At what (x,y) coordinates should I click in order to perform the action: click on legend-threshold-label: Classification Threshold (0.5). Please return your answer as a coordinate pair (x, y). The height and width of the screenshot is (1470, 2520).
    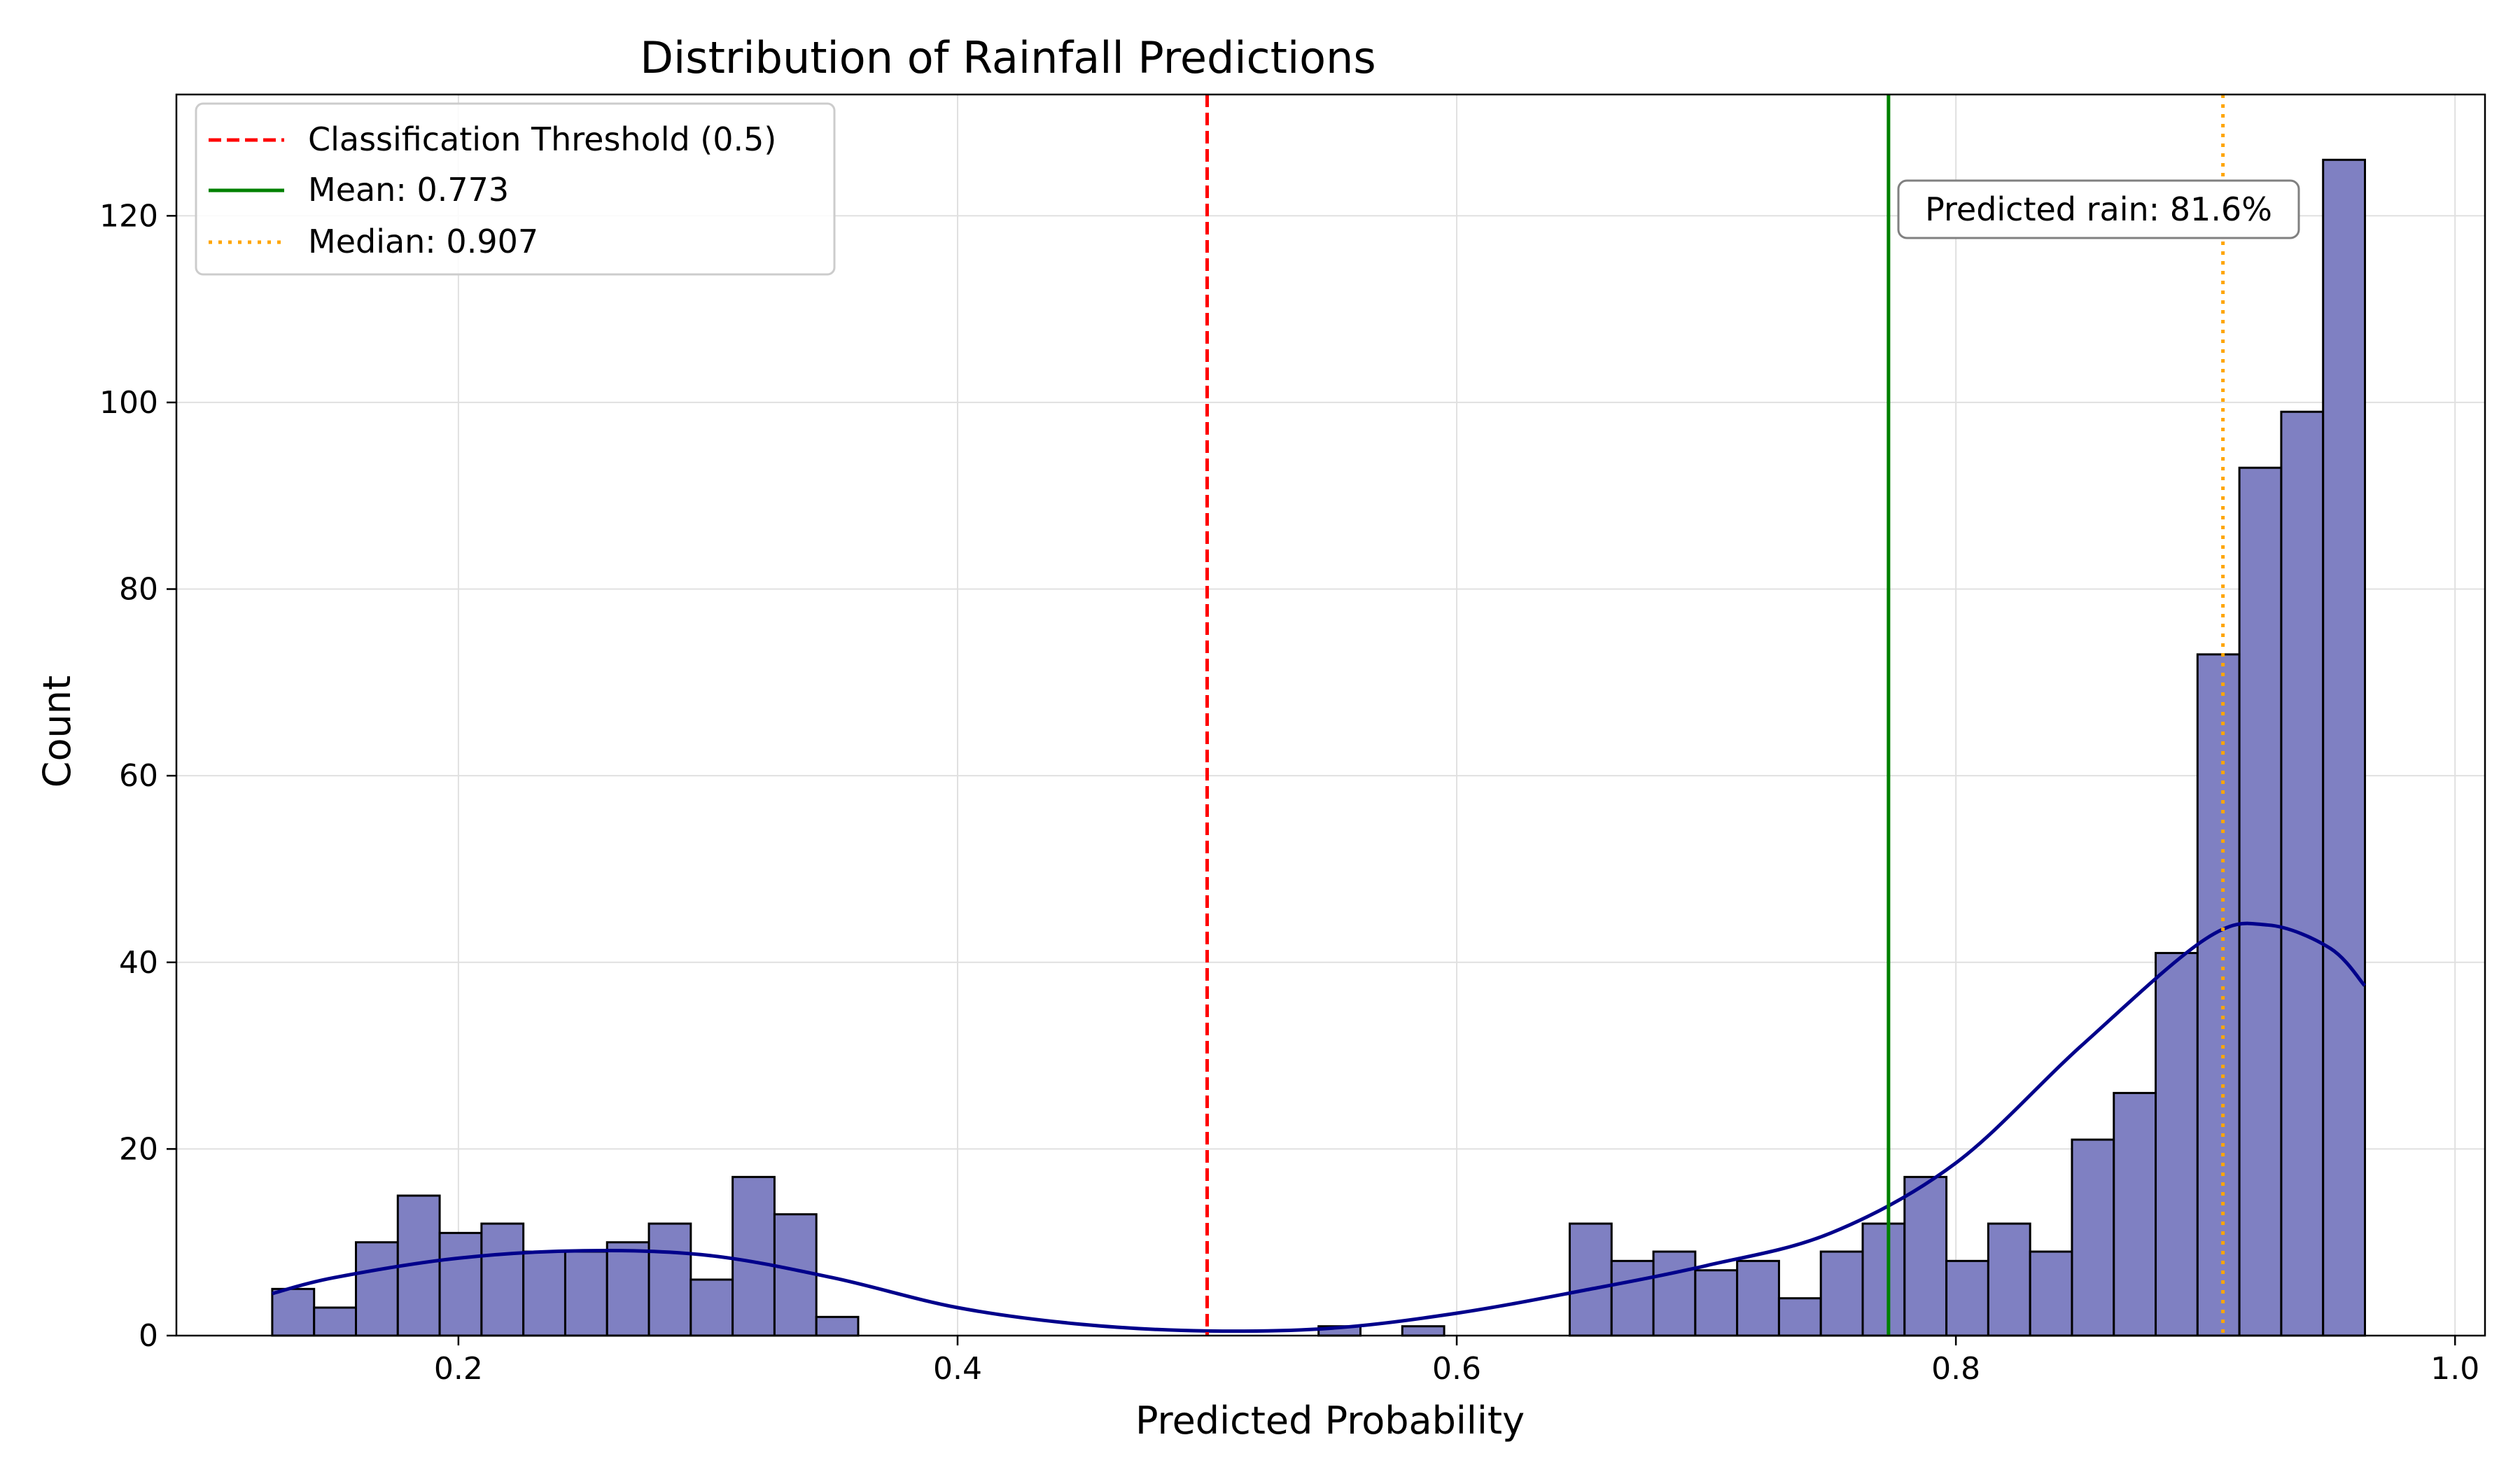
    Looking at the image, I should click on (542, 139).